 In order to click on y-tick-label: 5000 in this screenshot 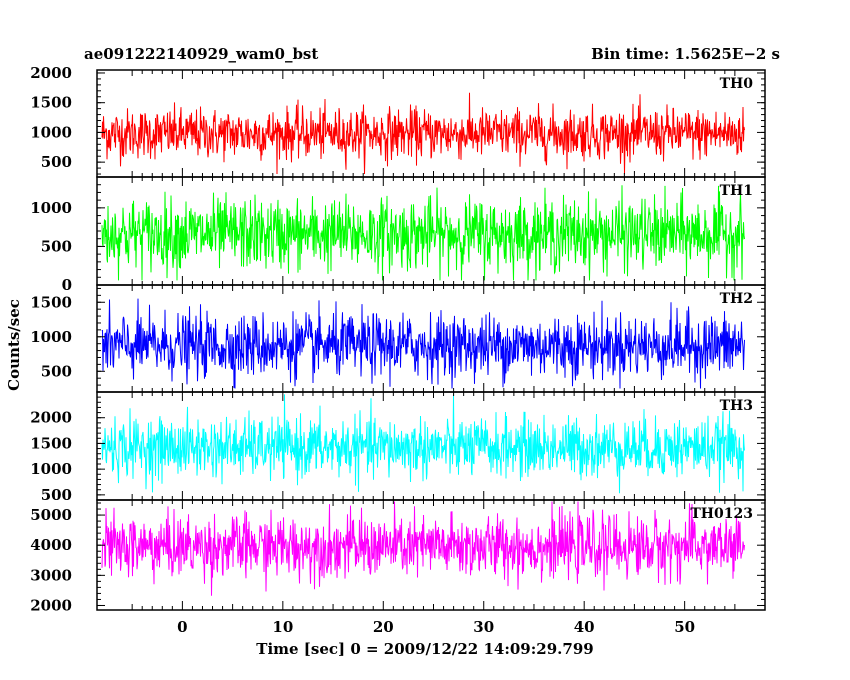, I will do `click(51, 515)`.